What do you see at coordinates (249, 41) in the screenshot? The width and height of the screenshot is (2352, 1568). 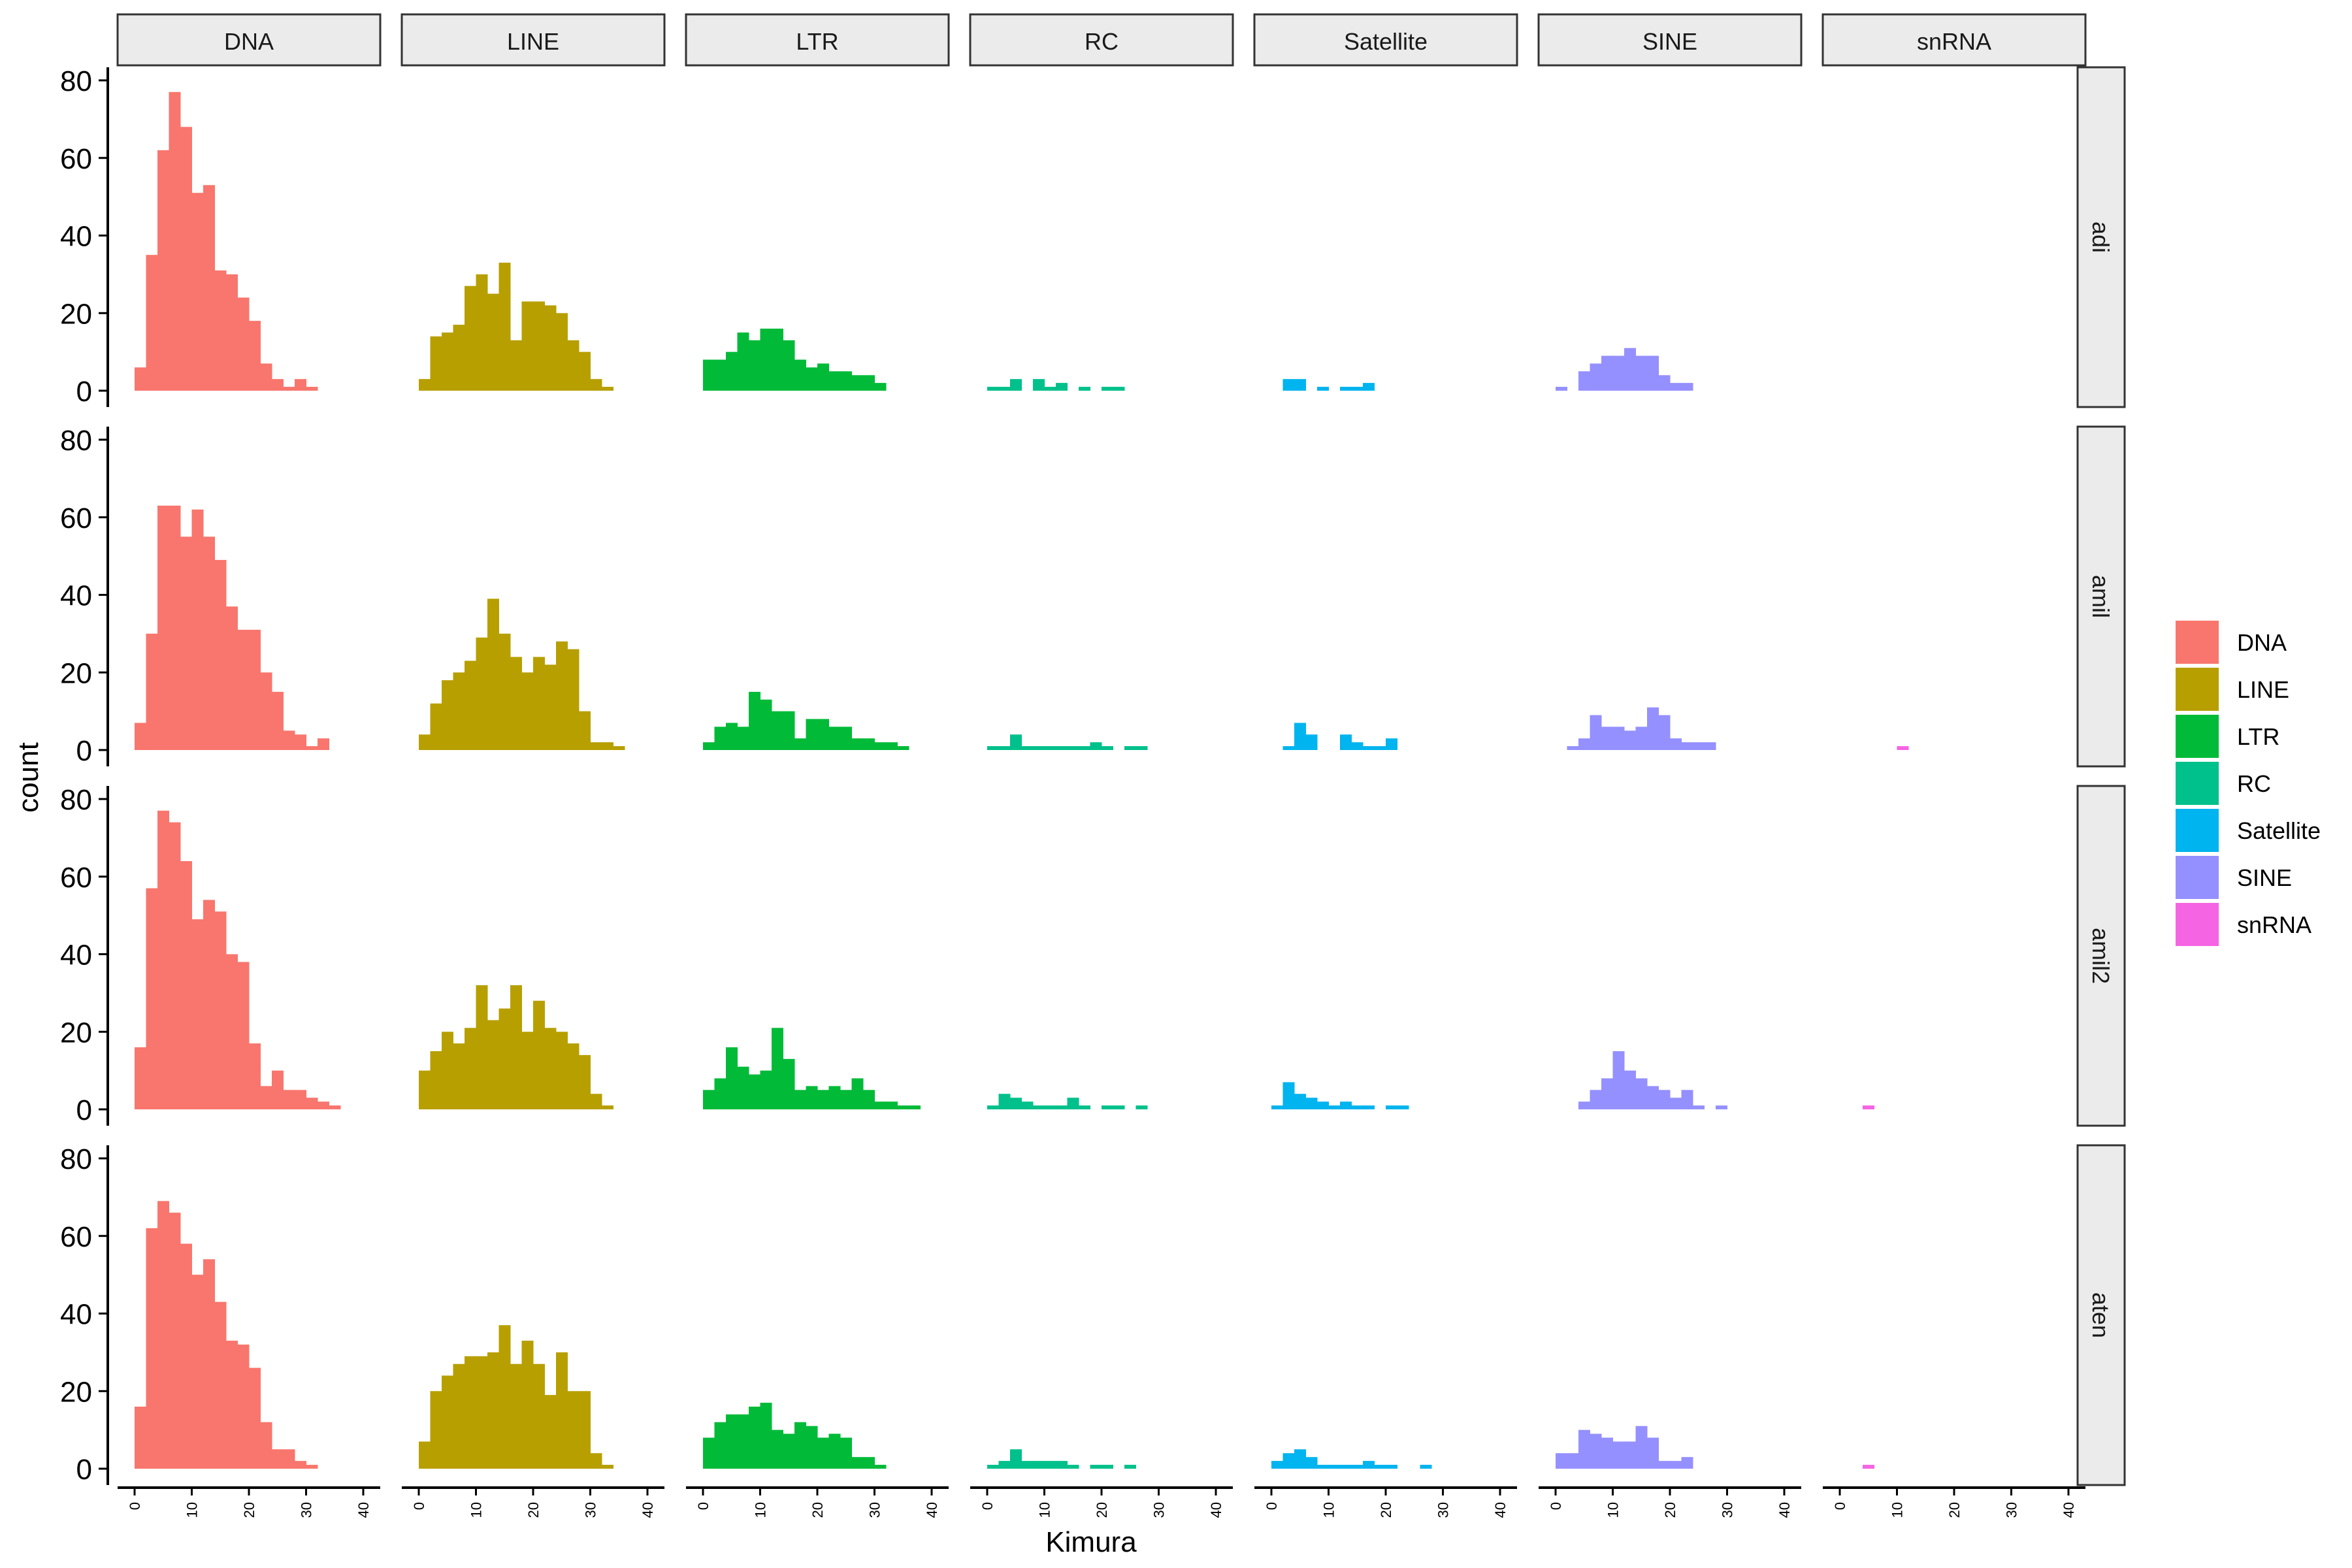 I see `column-strip-label: DNA` at bounding box center [249, 41].